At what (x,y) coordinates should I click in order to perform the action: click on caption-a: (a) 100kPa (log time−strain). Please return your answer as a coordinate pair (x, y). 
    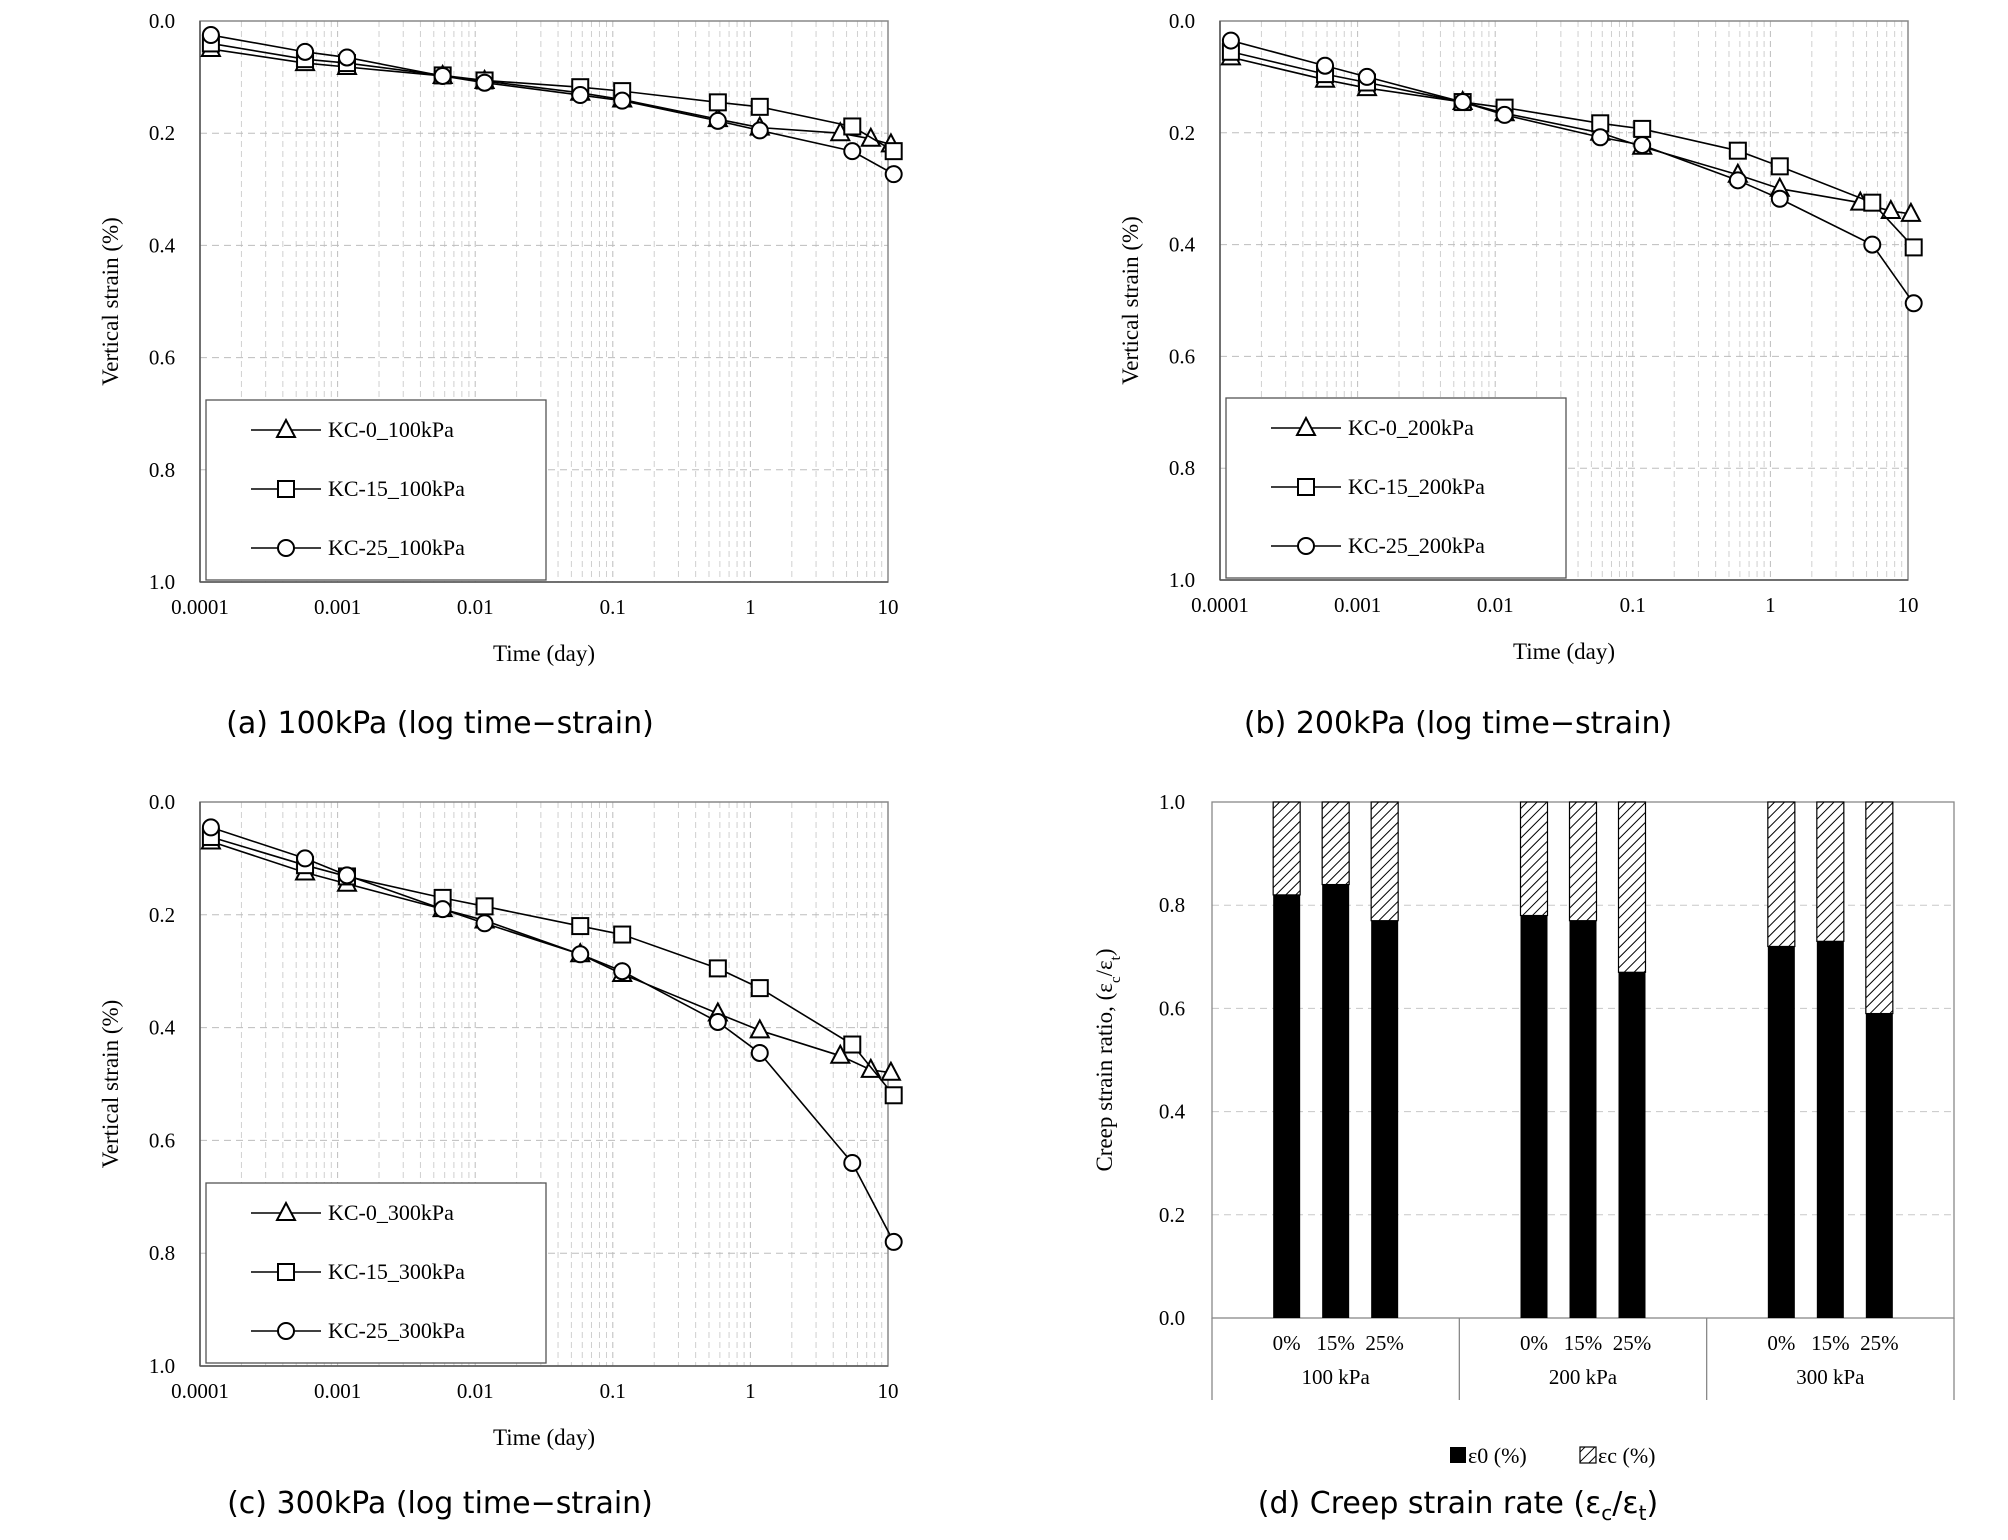
    Looking at the image, I should click on (440, 723).